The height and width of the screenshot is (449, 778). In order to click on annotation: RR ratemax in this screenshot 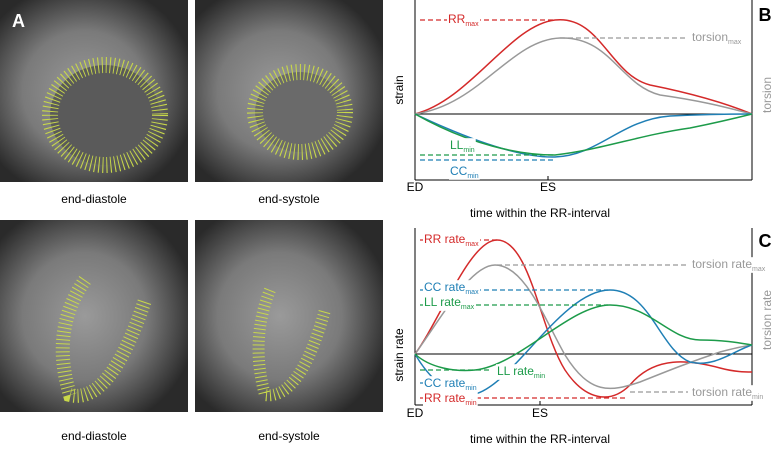, I will do `click(451, 240)`.